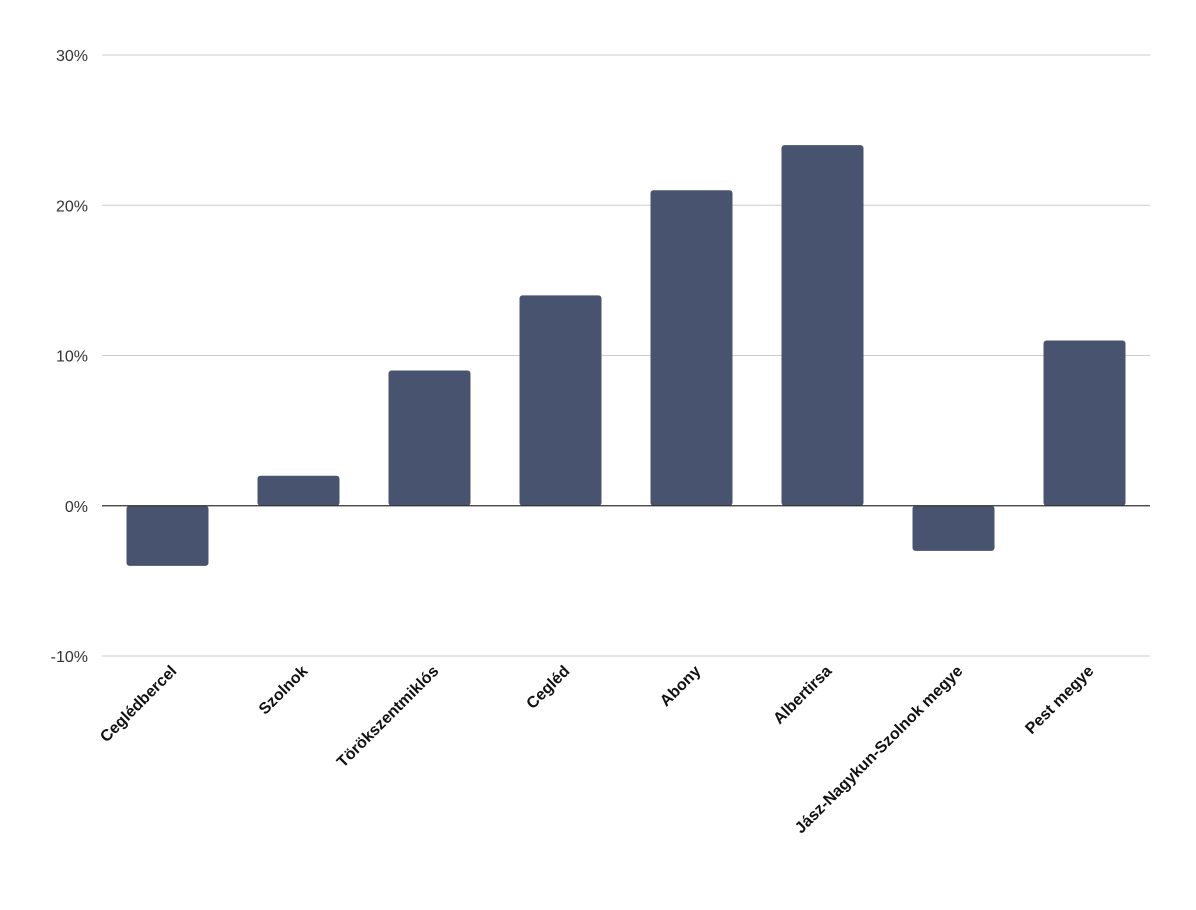 The image size is (1196, 910). What do you see at coordinates (802, 695) in the screenshot?
I see `x-tick-label: Albertirsa` at bounding box center [802, 695].